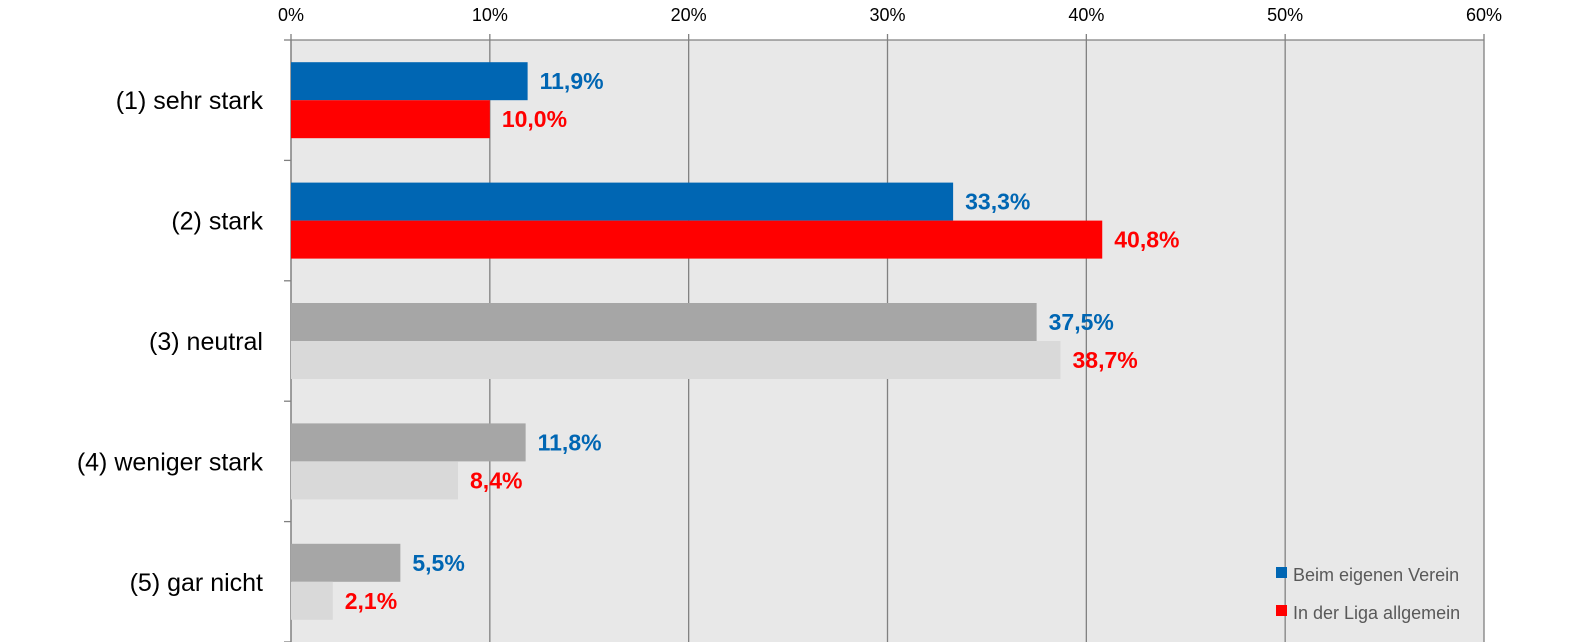 The width and height of the screenshot is (1585, 642). What do you see at coordinates (490, 15) in the screenshot?
I see `x-tick-label: 10%` at bounding box center [490, 15].